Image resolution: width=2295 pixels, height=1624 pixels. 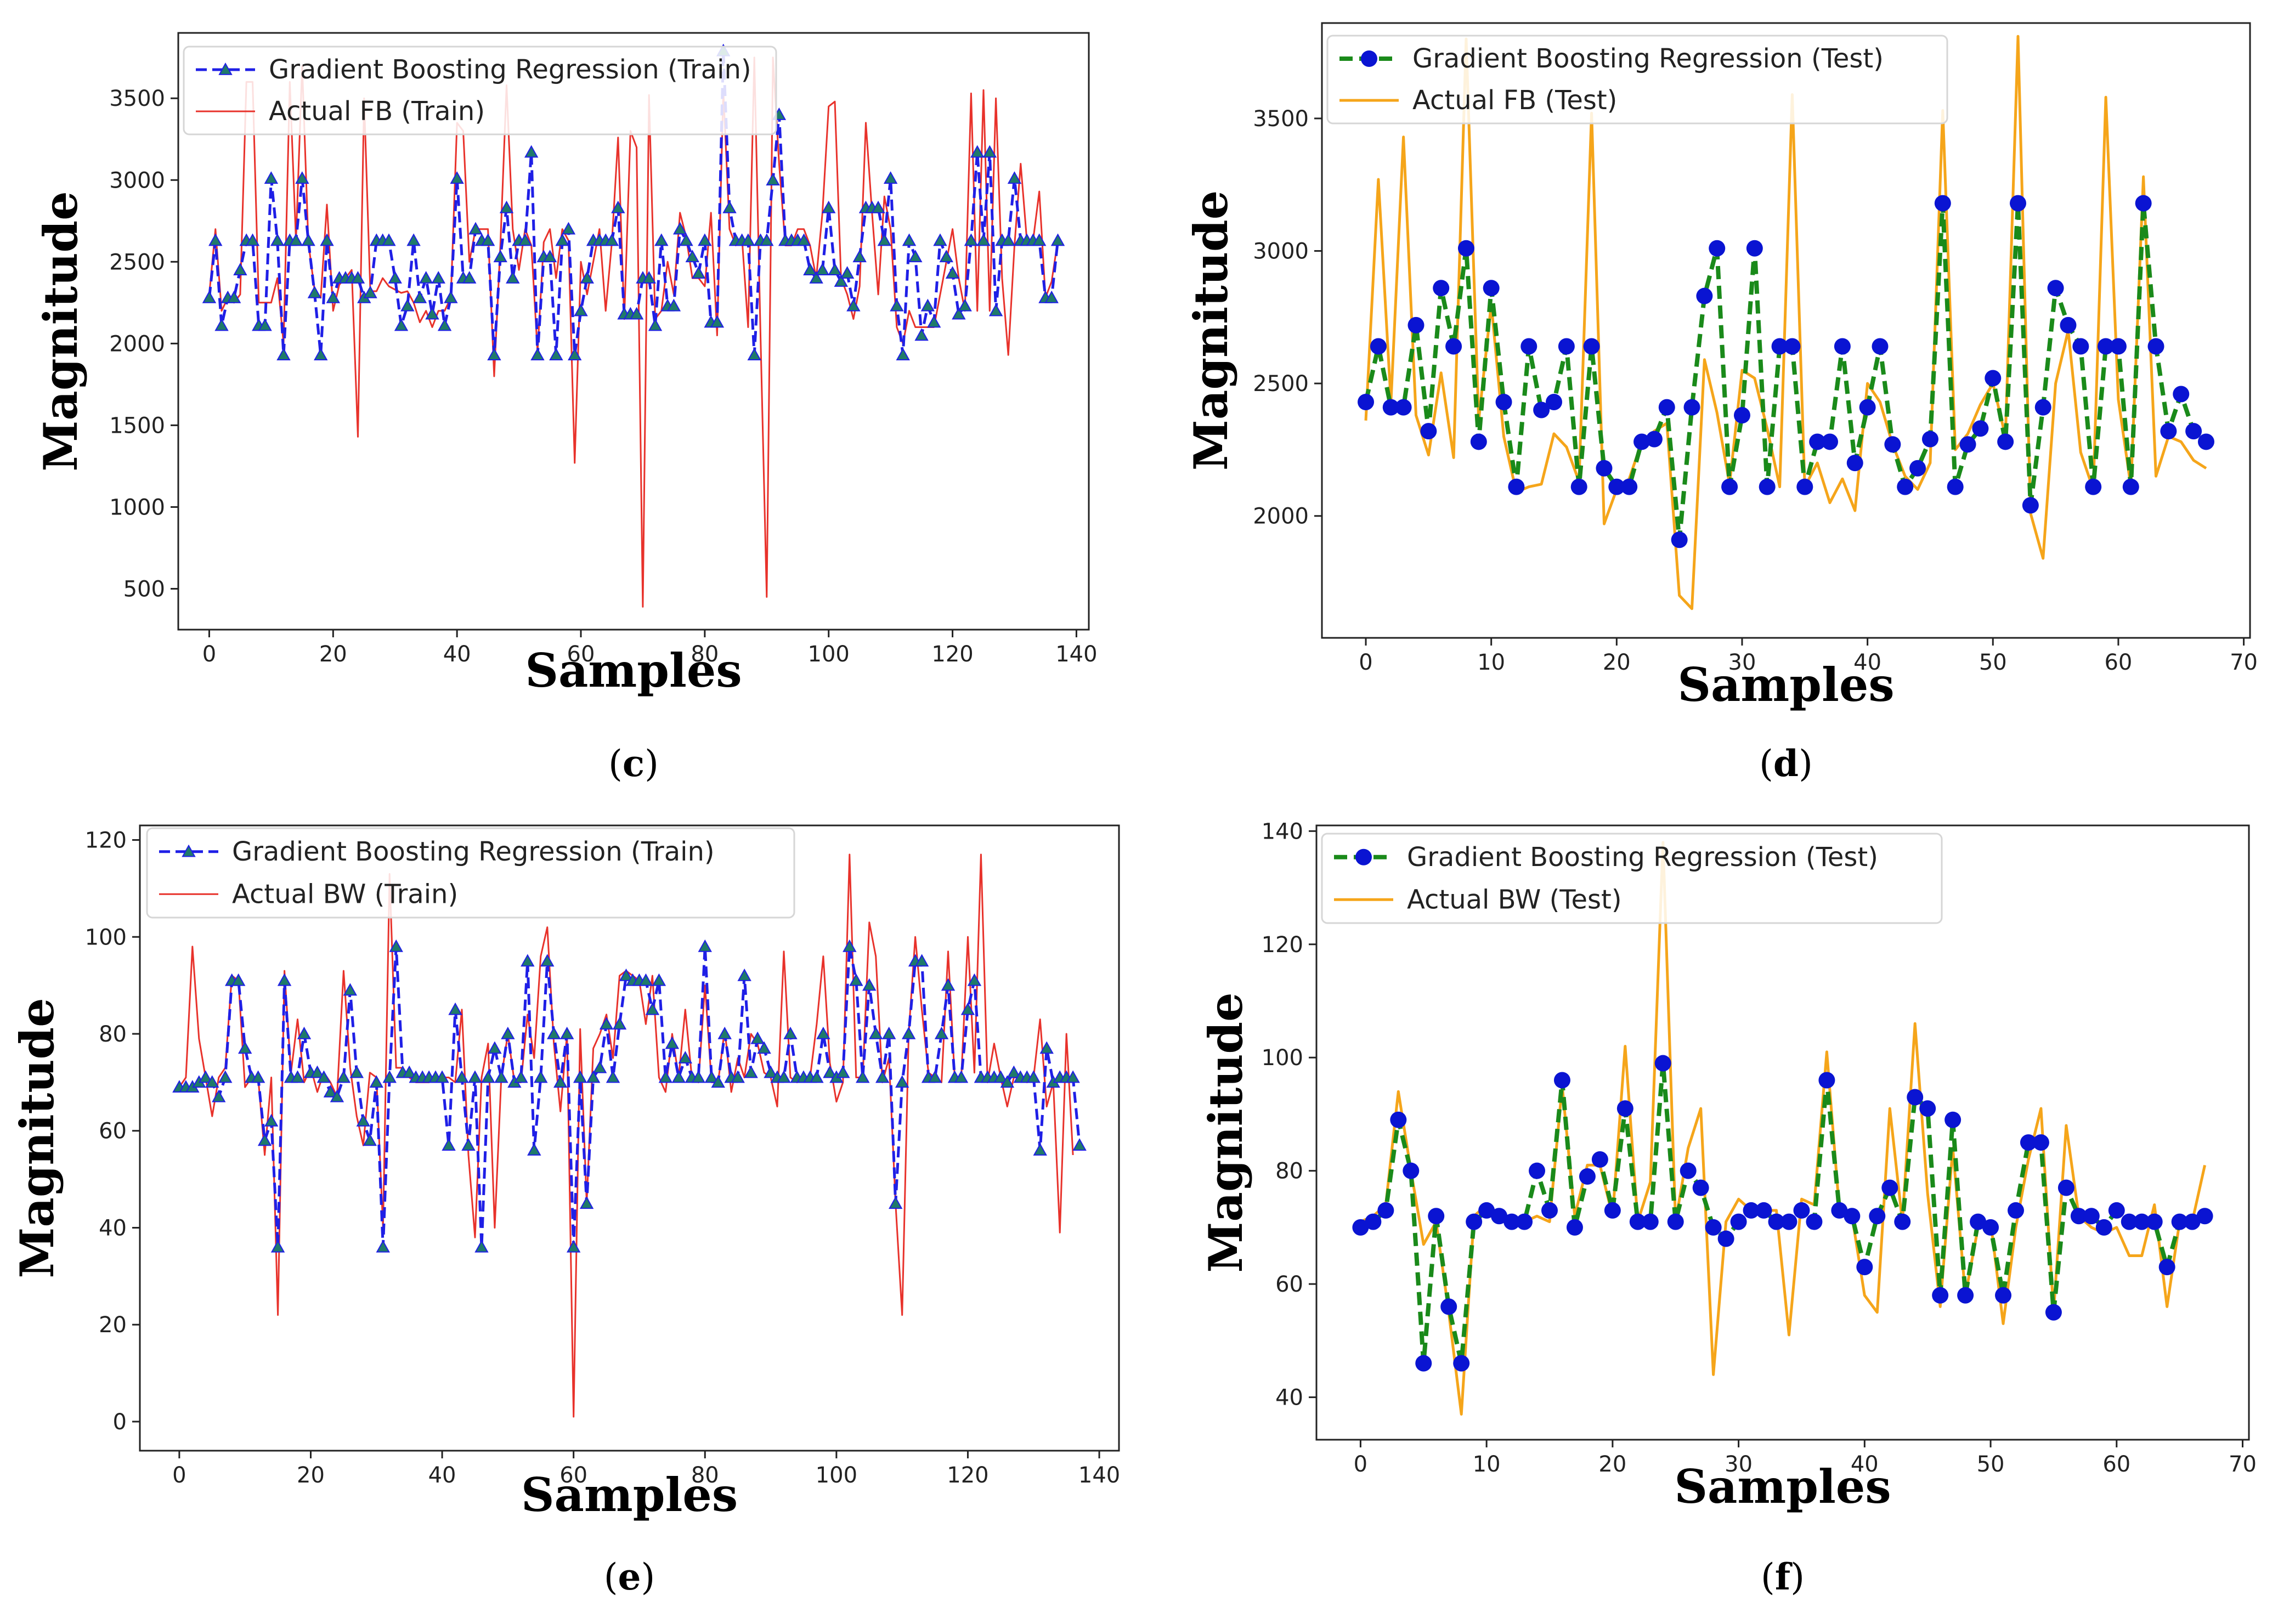 What do you see at coordinates (836, 1475) in the screenshot?
I see `x-tick-label: 100` at bounding box center [836, 1475].